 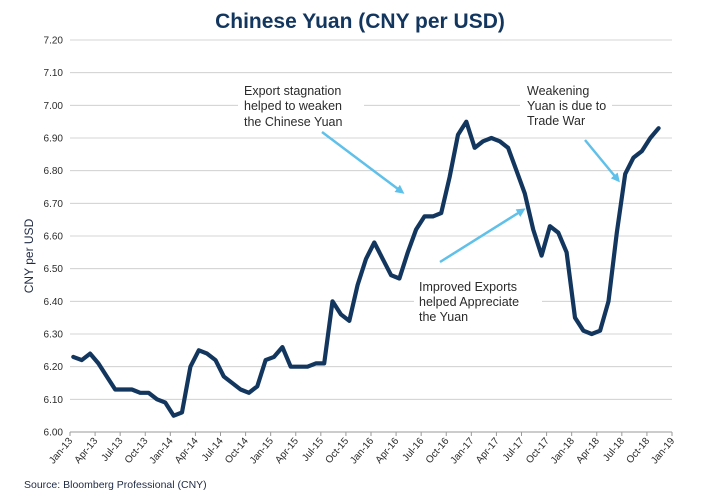 I want to click on y-tick-label: 7.20, so click(x=54, y=41).